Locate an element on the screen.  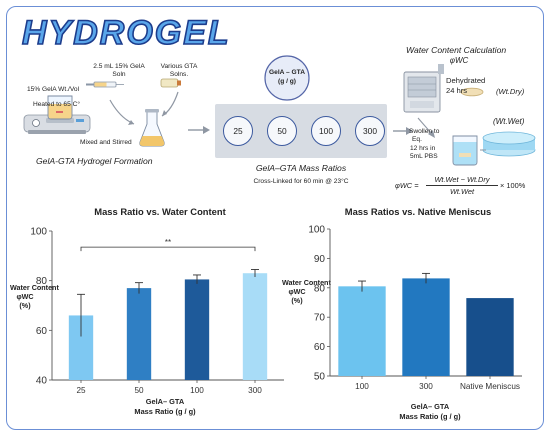
wt-wet-label: (Wt.Wet) is located at coordinates (509, 121).